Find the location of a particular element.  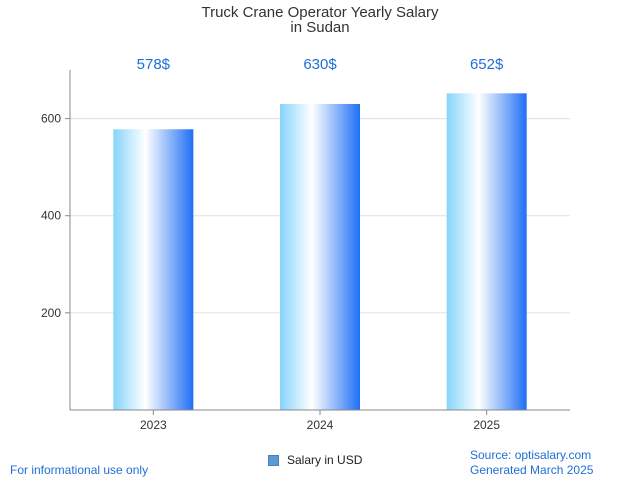

generated-date: Generated March 2025 is located at coordinates (532, 470).